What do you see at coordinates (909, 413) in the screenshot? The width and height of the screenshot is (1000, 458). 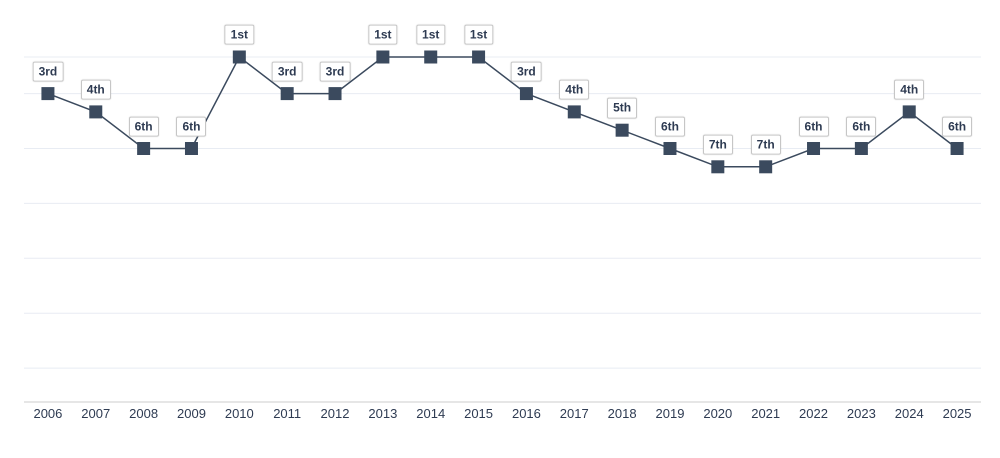 I see `x-axis-tick-label: 2024` at bounding box center [909, 413].